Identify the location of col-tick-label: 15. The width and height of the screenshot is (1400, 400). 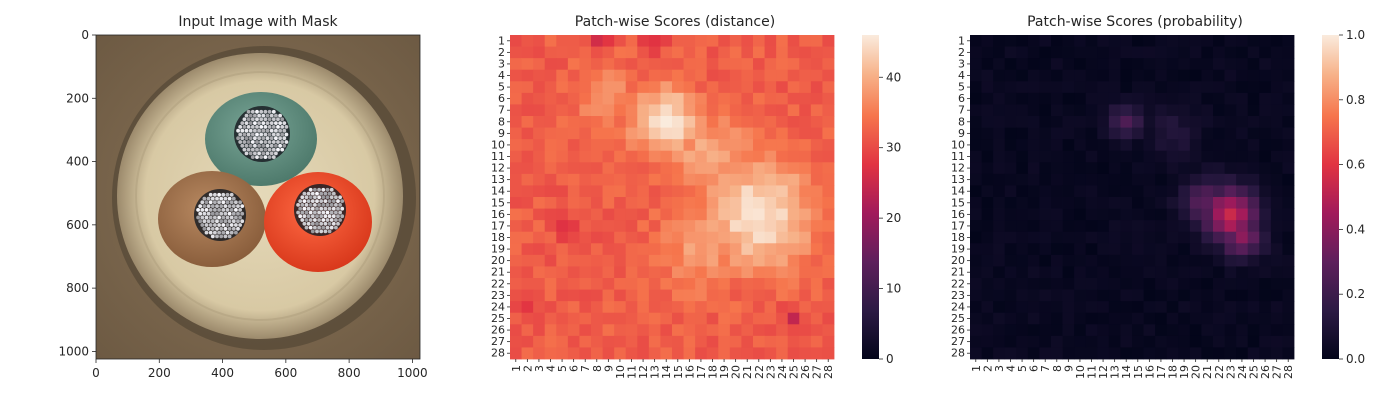
(1138, 372).